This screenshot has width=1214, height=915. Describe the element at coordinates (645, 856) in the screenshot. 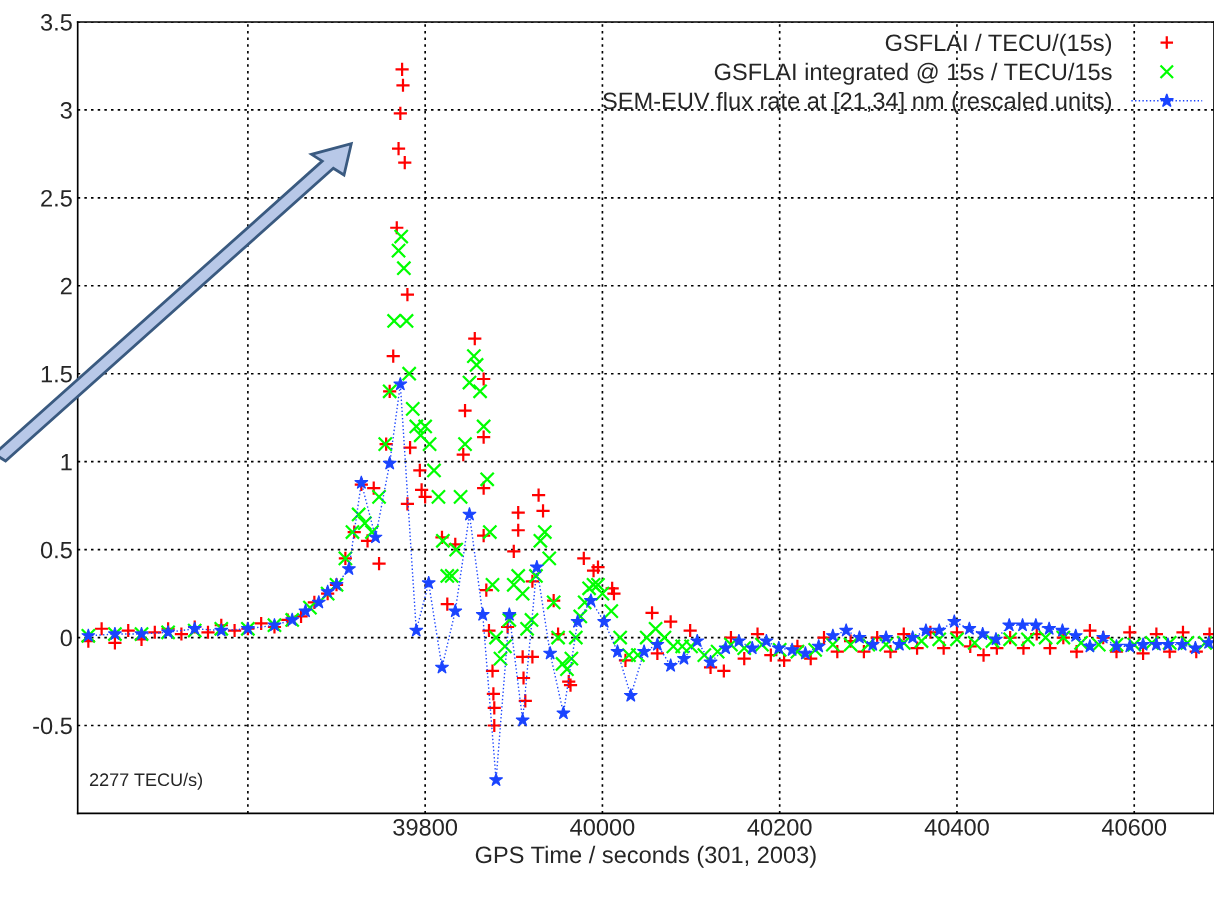

I see `x-axis-title: GPS Time / seconds (301, 2003)` at that location.